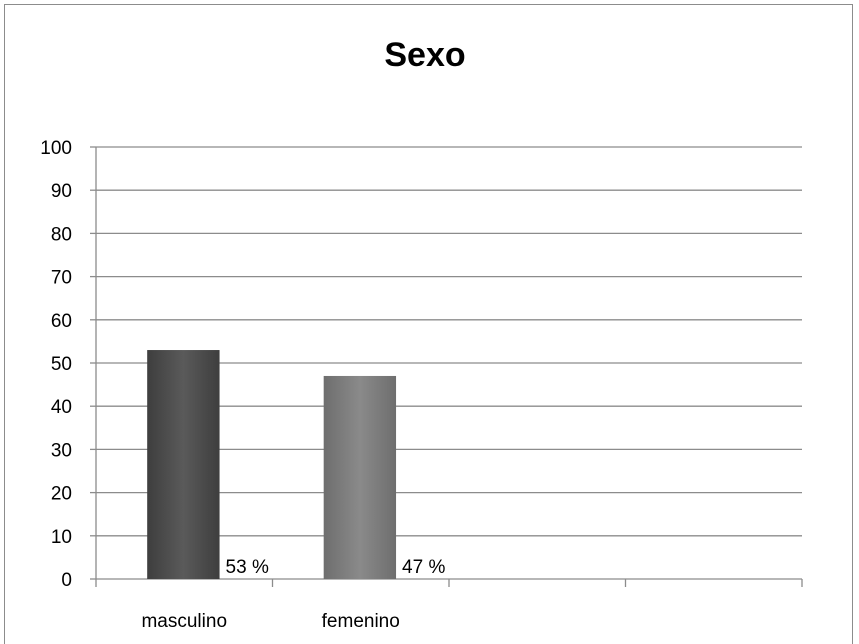  What do you see at coordinates (56, 148) in the screenshot?
I see `y-tick-label: 100` at bounding box center [56, 148].